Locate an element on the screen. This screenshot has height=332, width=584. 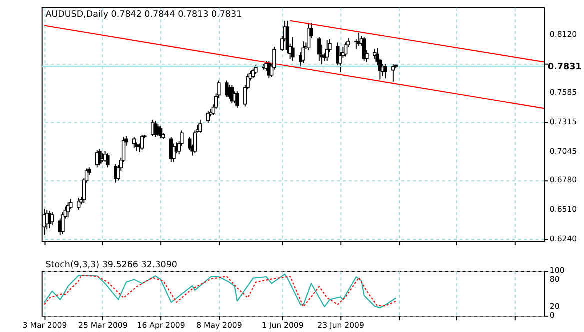
y-tick-label: 0.7315 is located at coordinates (564, 122).